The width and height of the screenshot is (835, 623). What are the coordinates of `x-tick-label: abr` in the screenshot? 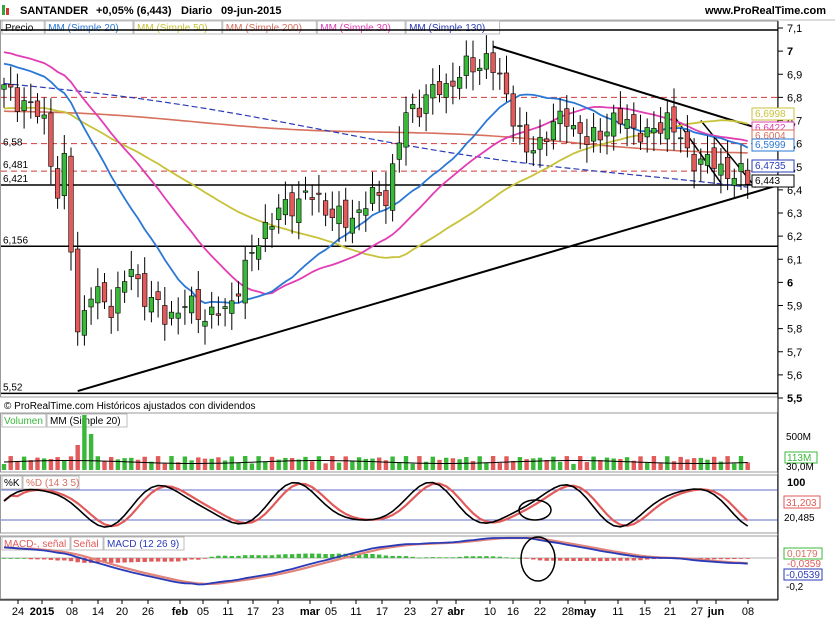 It's located at (456, 612).